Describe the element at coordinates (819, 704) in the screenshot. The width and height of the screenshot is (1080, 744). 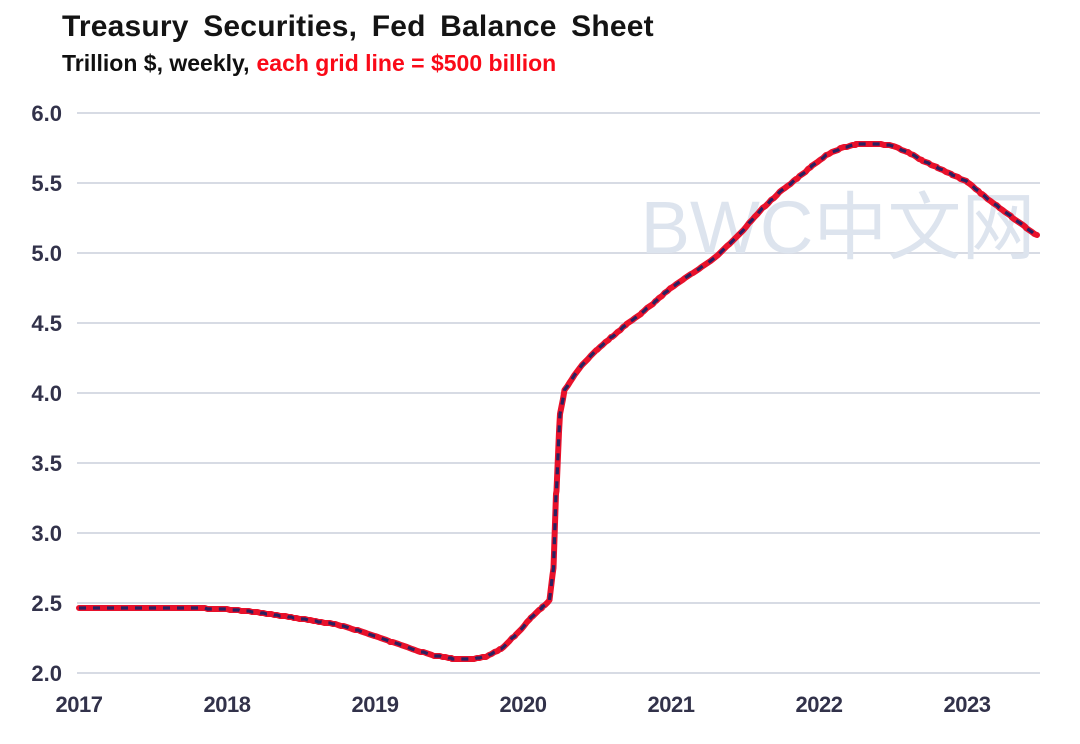
I see `x-tick-label: 2022` at that location.